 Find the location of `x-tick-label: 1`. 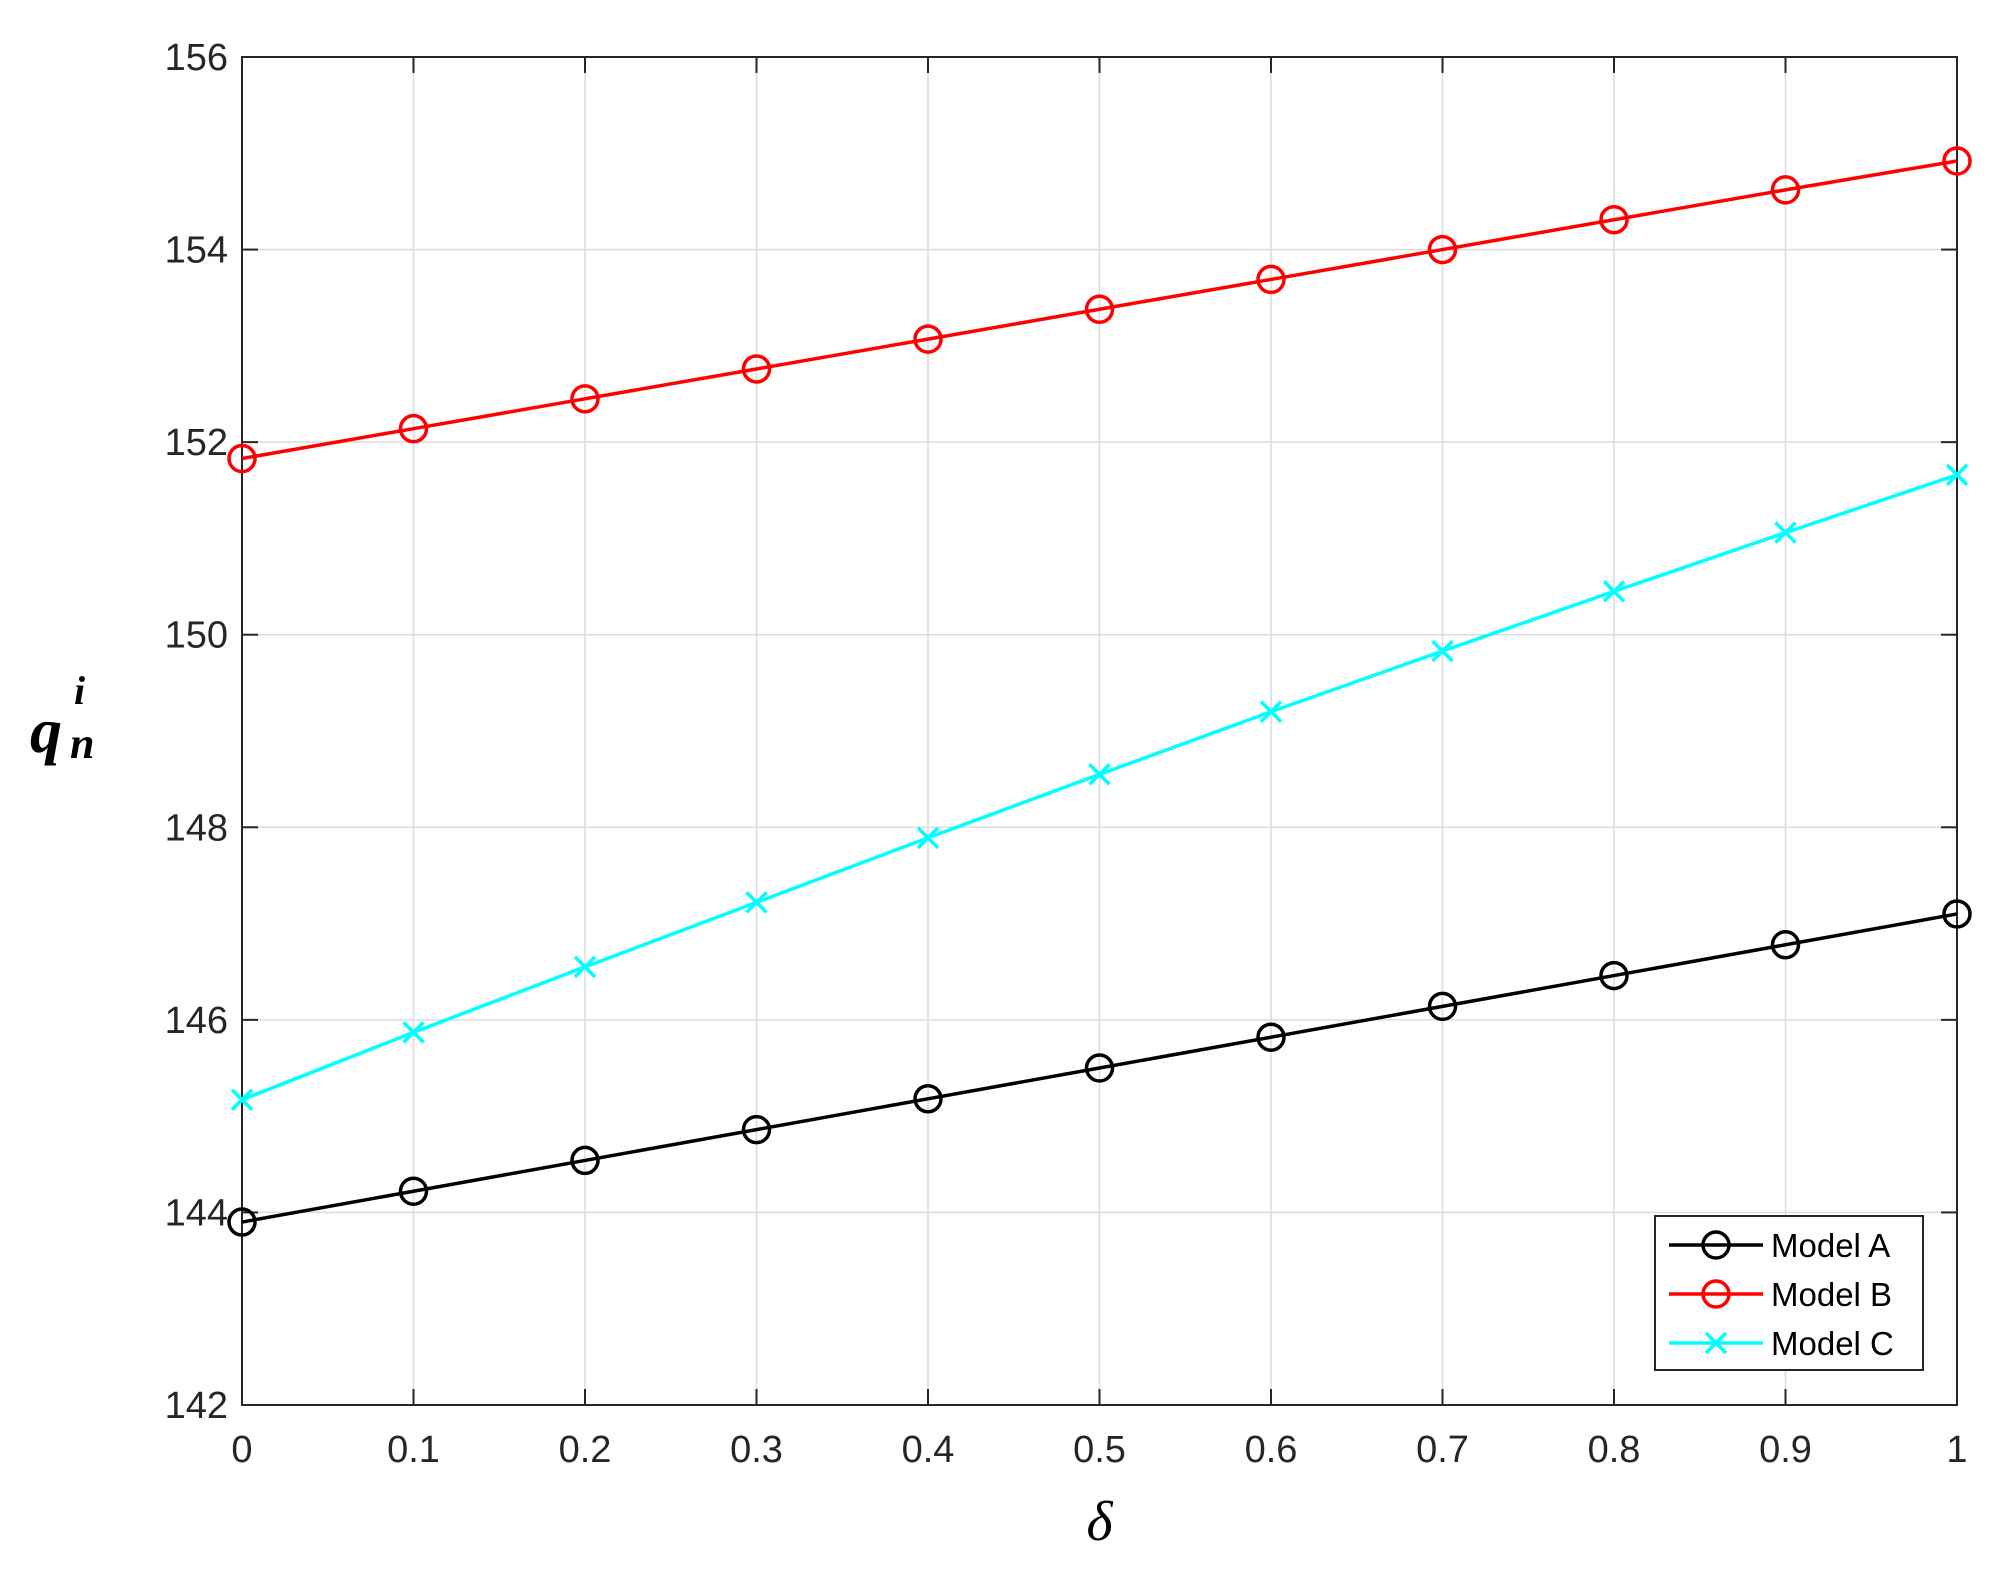

x-tick-label: 1 is located at coordinates (1956, 1450).